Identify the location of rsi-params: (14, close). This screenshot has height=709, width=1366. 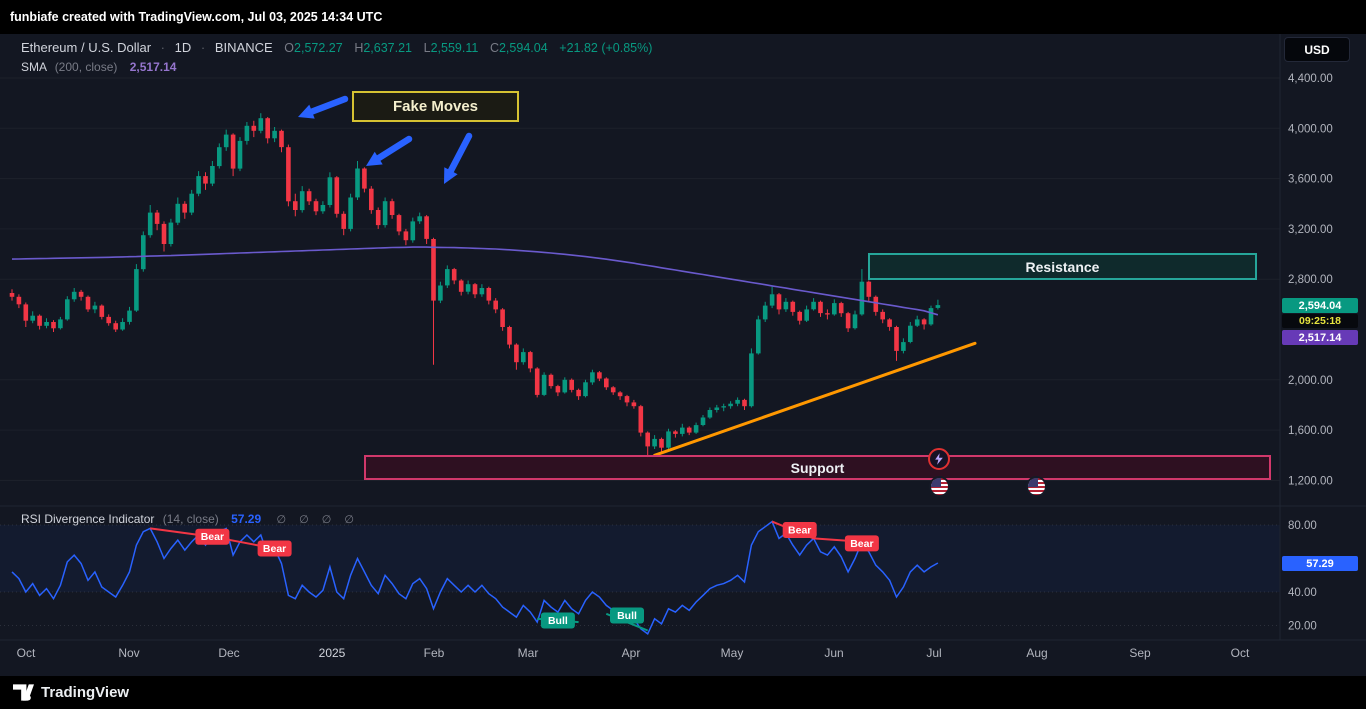
(190, 519).